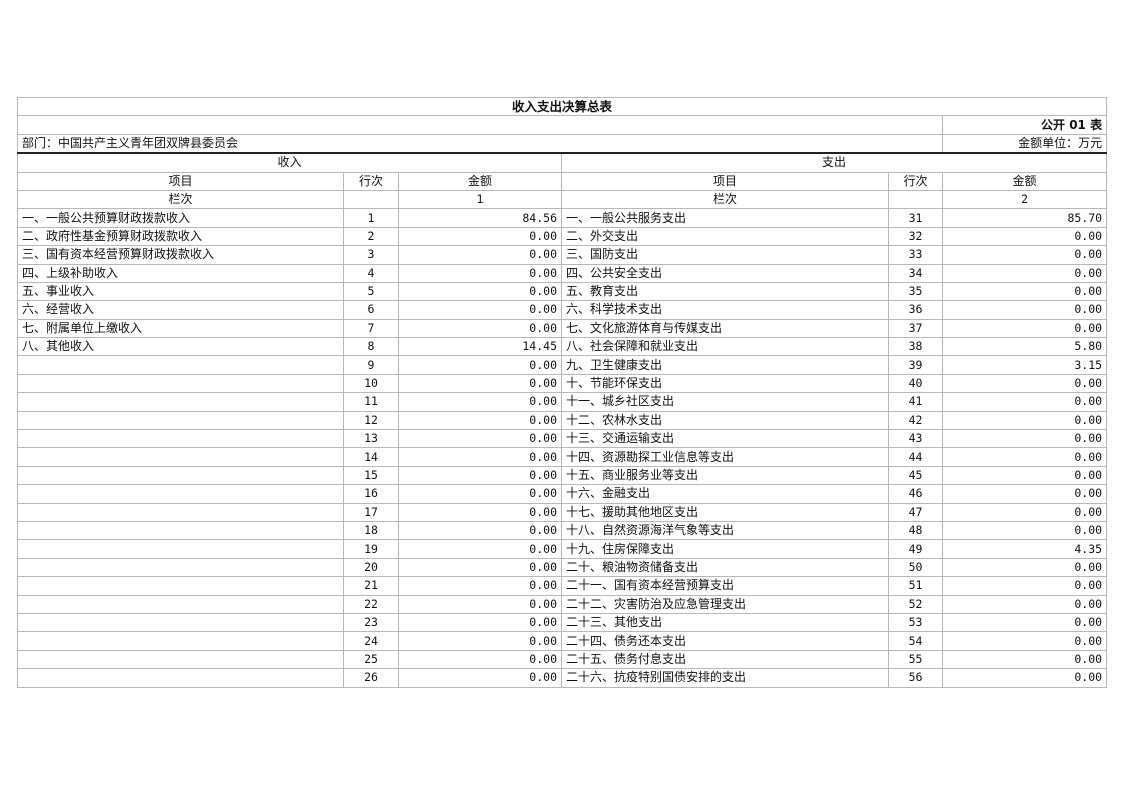 This screenshot has width=1122, height=793. What do you see at coordinates (371, 420) in the screenshot?
I see `income-line: 12` at bounding box center [371, 420].